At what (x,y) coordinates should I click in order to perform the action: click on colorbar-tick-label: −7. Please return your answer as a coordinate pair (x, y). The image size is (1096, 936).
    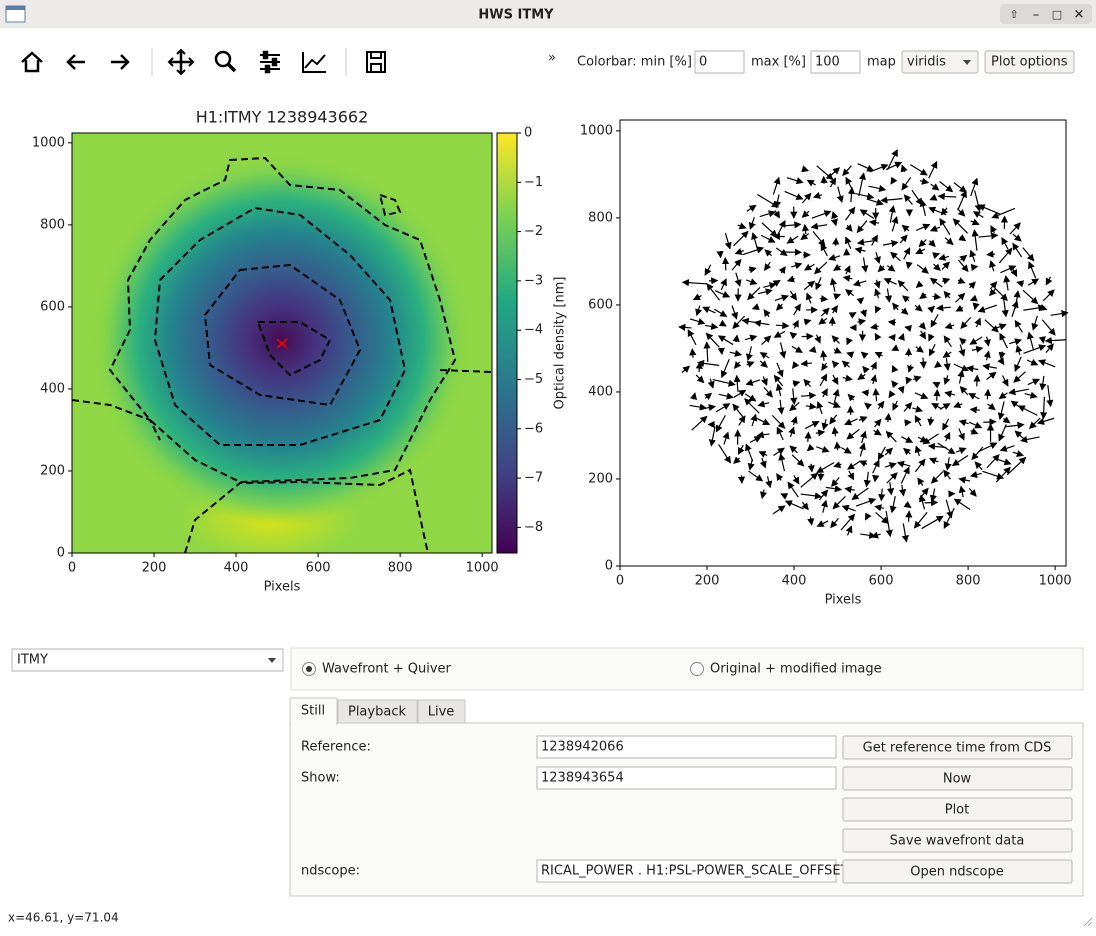
    Looking at the image, I should click on (533, 478).